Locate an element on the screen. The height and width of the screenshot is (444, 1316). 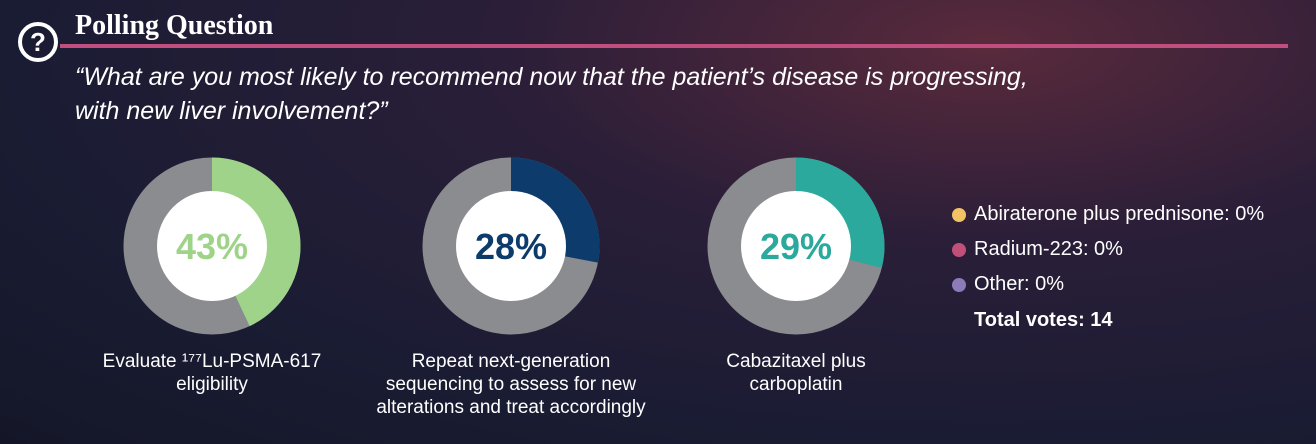
legend-item: Other: 0% is located at coordinates (1008, 284).